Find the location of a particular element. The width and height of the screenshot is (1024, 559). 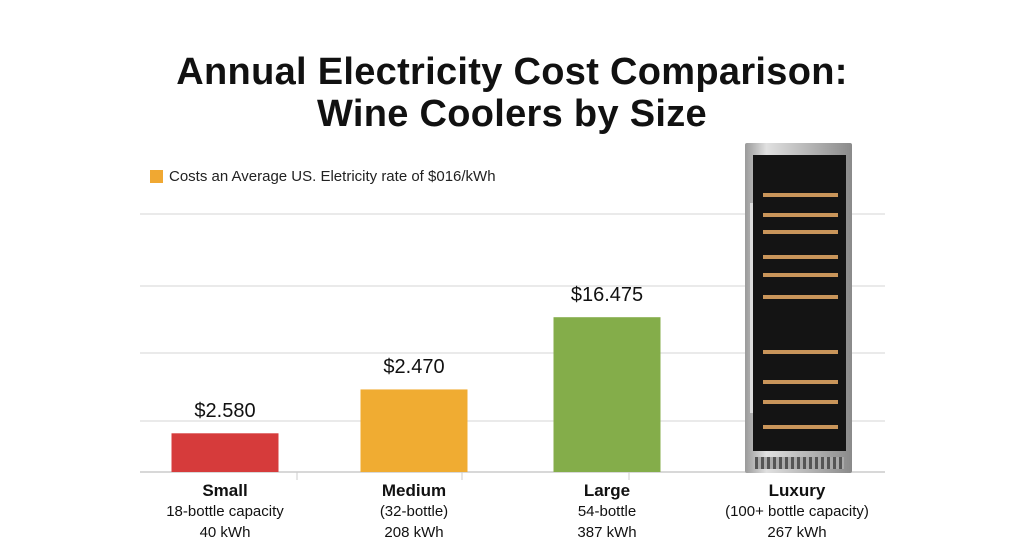

category-label: Medium (32-bottle) 208 kWh is located at coordinates (414, 511).